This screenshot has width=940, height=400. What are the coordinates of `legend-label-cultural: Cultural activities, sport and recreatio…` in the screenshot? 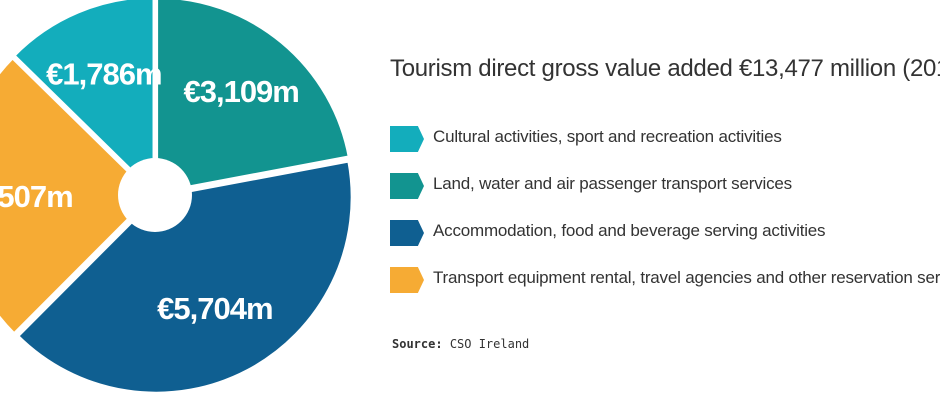 It's located at (607, 136).